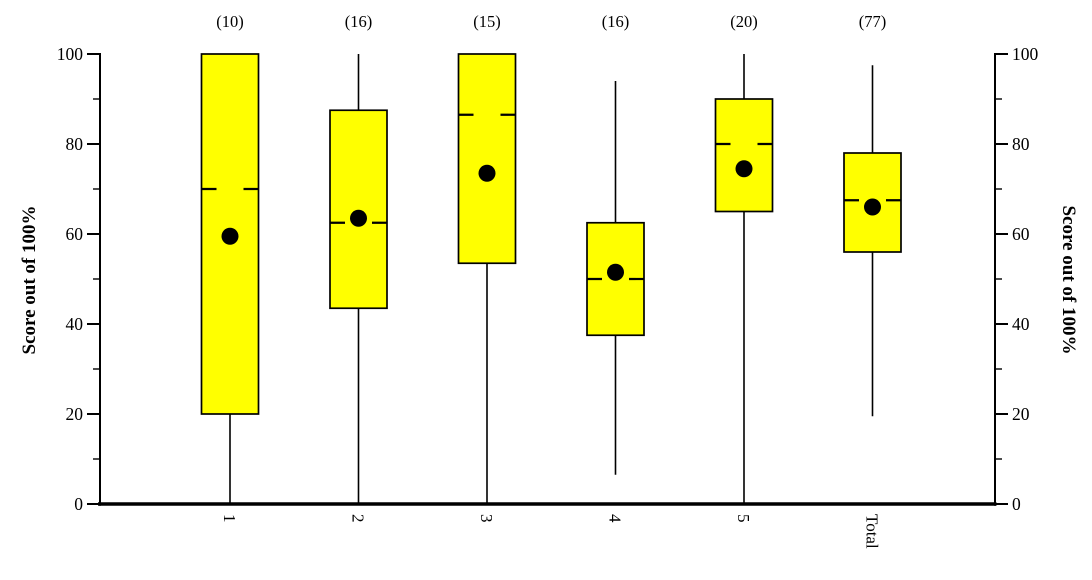 This screenshot has height=580, width=1092. Describe the element at coordinates (1021, 234) in the screenshot. I see `right-y-tick-label: 60` at that location.